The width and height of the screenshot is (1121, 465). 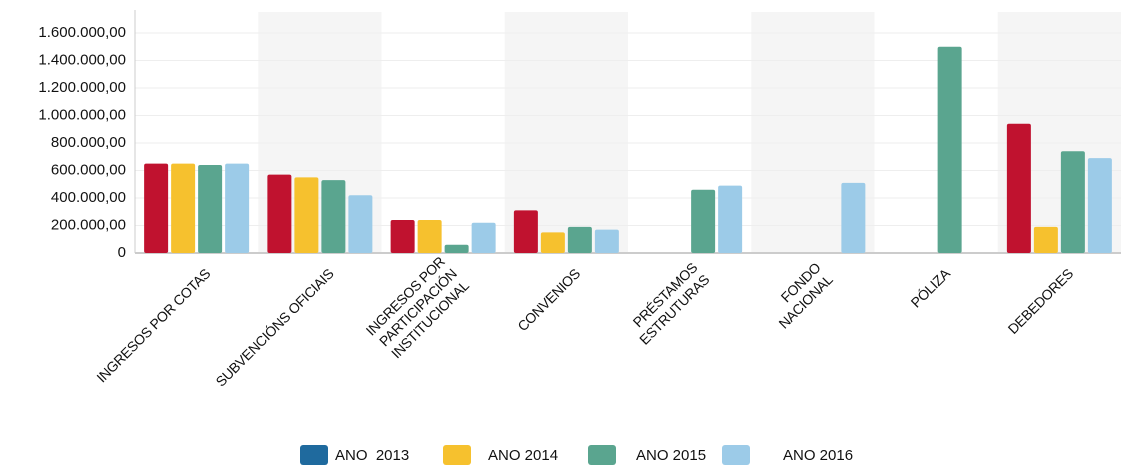 I want to click on x-tick-label-line: CONVENIOS, so click(x=548, y=299).